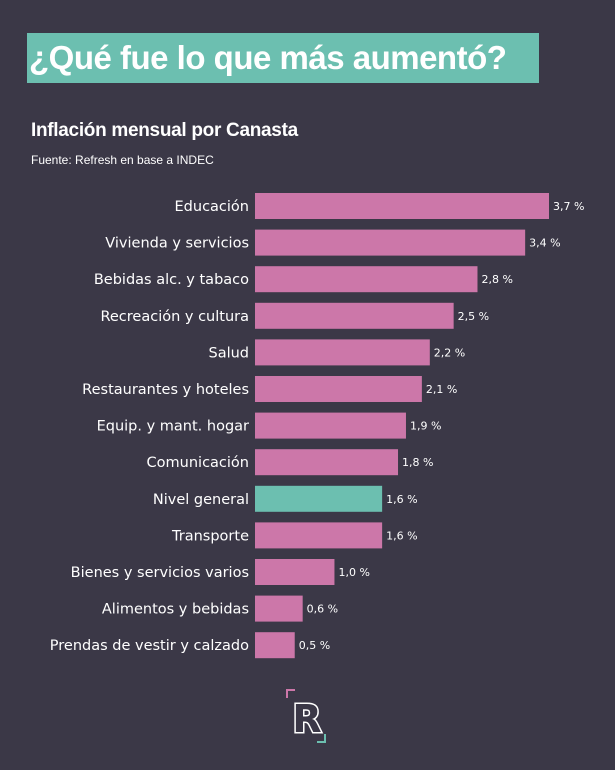  What do you see at coordinates (165, 390) in the screenshot?
I see `category-label: Restaurantes y hoteles` at bounding box center [165, 390].